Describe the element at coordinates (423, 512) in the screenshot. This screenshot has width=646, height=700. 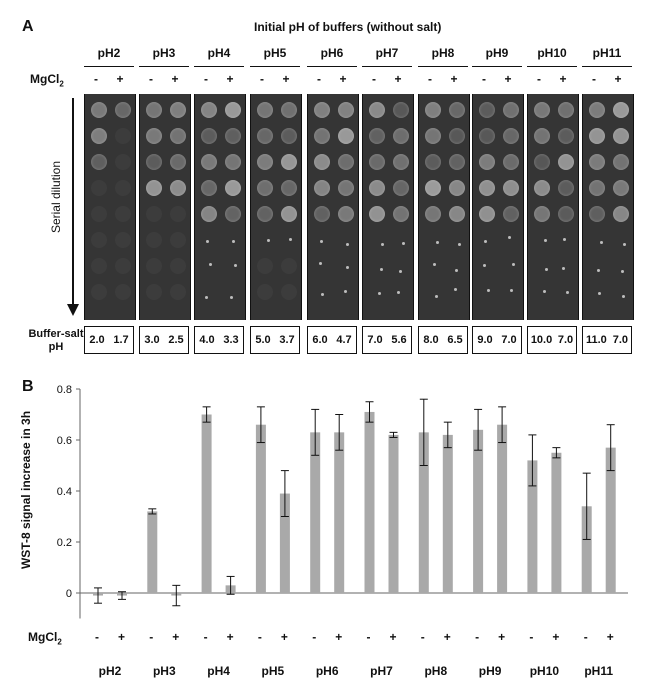
I see `bar-ph8-minus` at that location.